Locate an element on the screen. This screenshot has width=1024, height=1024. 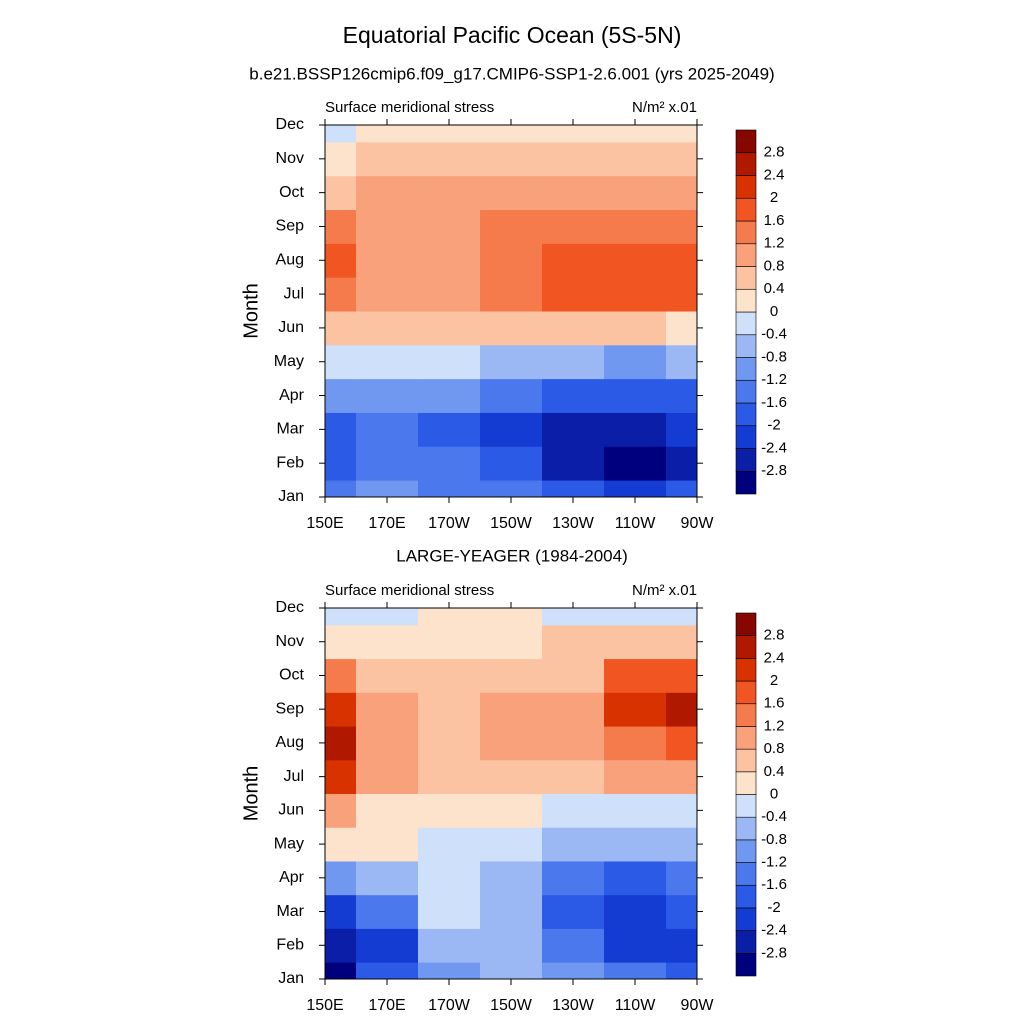
y-tick-label: Feb is located at coordinates (290, 462).